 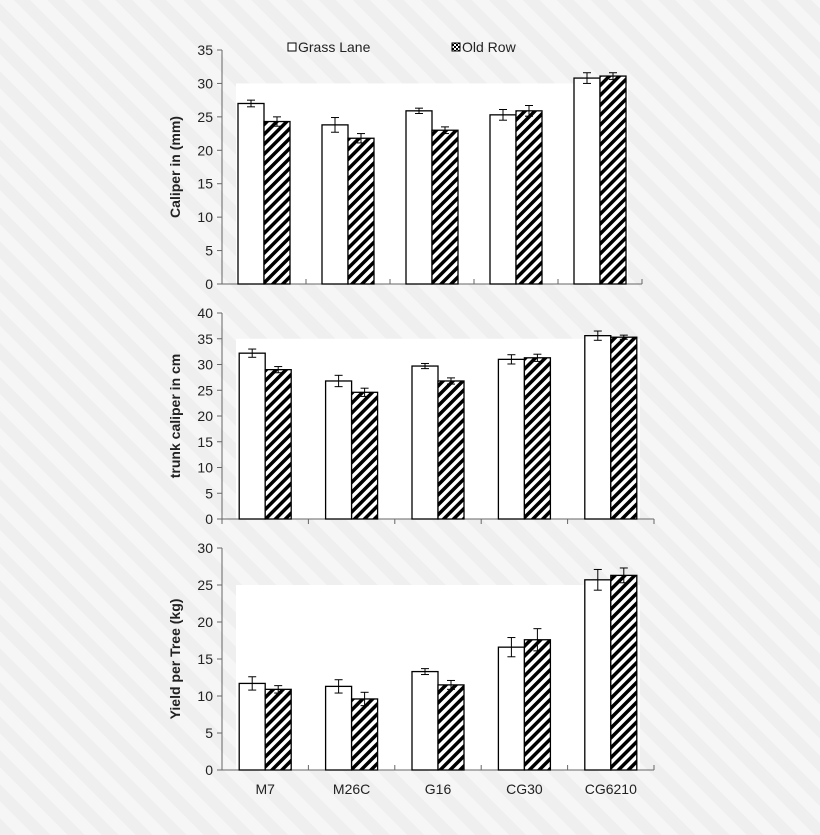 What do you see at coordinates (351, 789) in the screenshot?
I see `x-tick-label: M26C` at bounding box center [351, 789].